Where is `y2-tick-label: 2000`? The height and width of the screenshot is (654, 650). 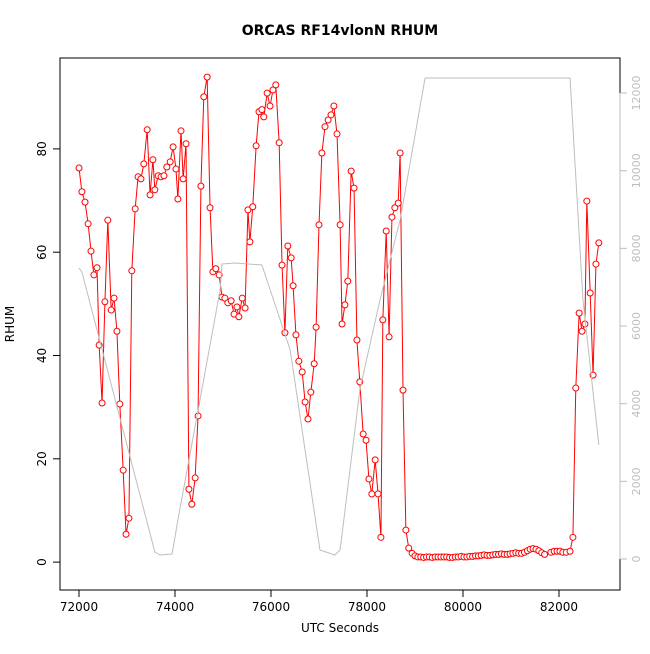 y2-tick-label: 2000 is located at coordinates (636, 481).